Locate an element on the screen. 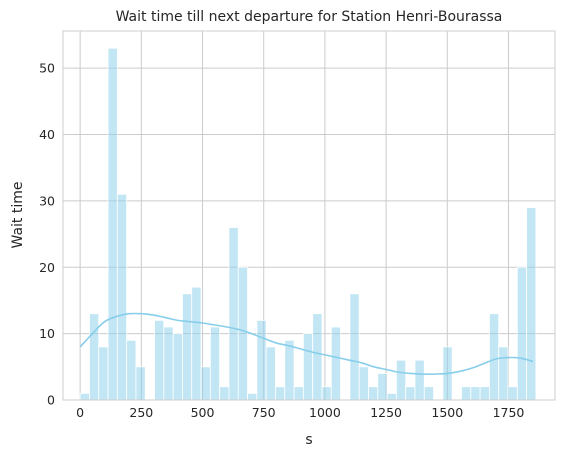  x-tick-label: 1500 is located at coordinates (447, 412).